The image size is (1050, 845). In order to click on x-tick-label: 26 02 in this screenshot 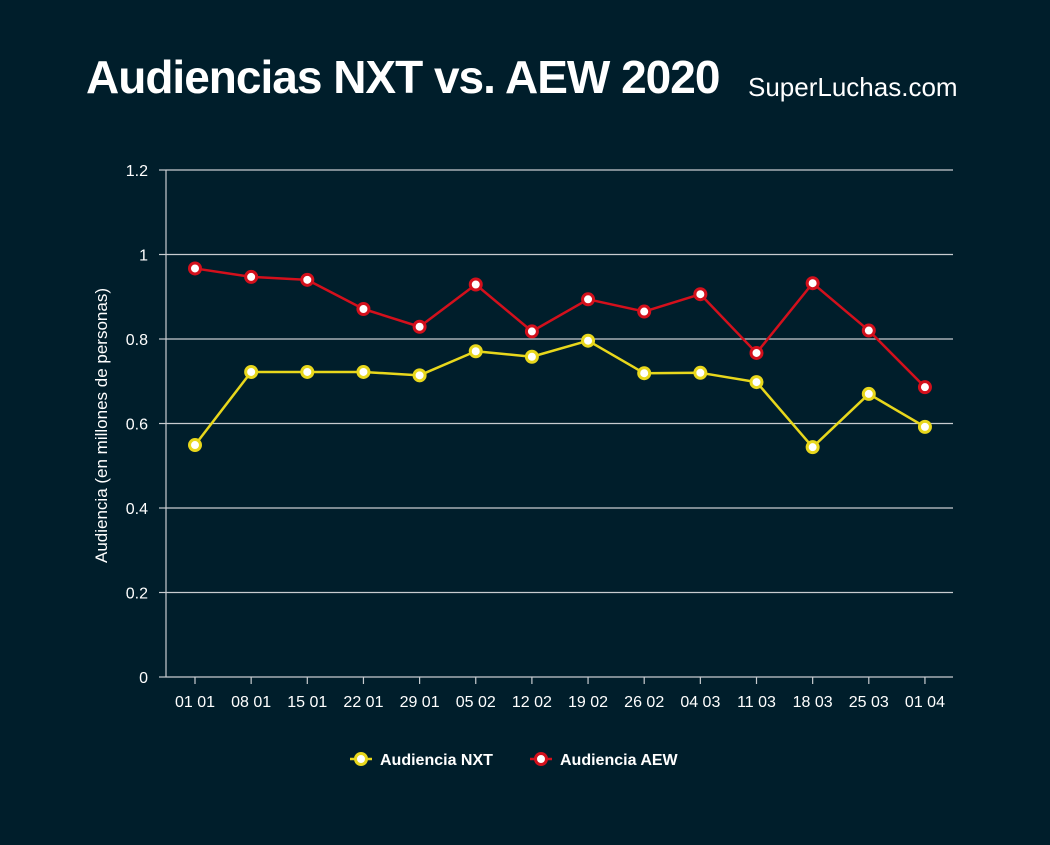, I will do `click(644, 702)`.